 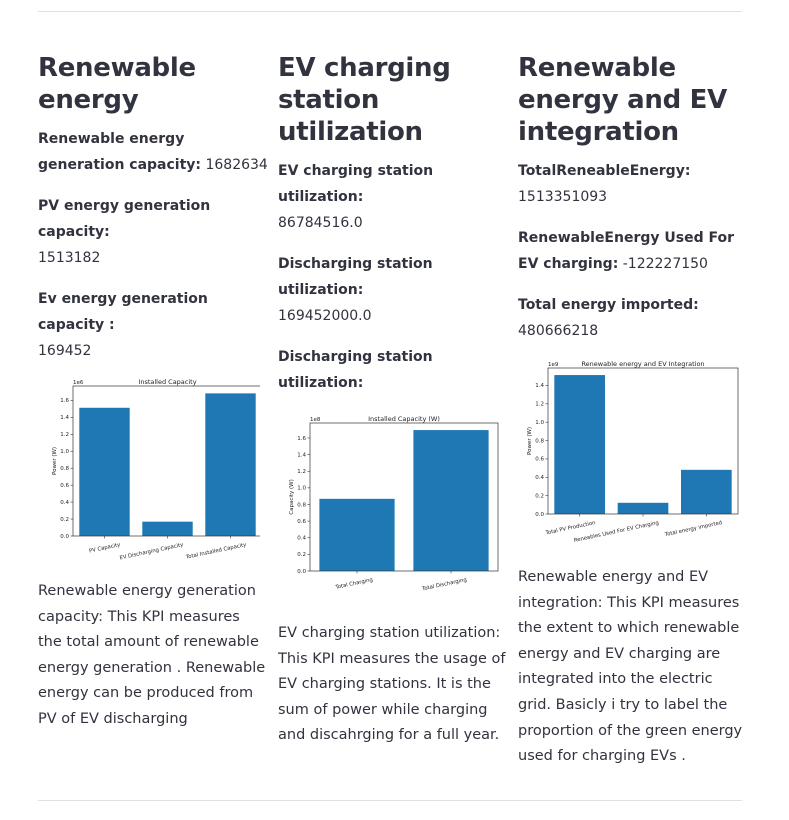 I want to click on scale-label: 1e8, so click(x=315, y=420).